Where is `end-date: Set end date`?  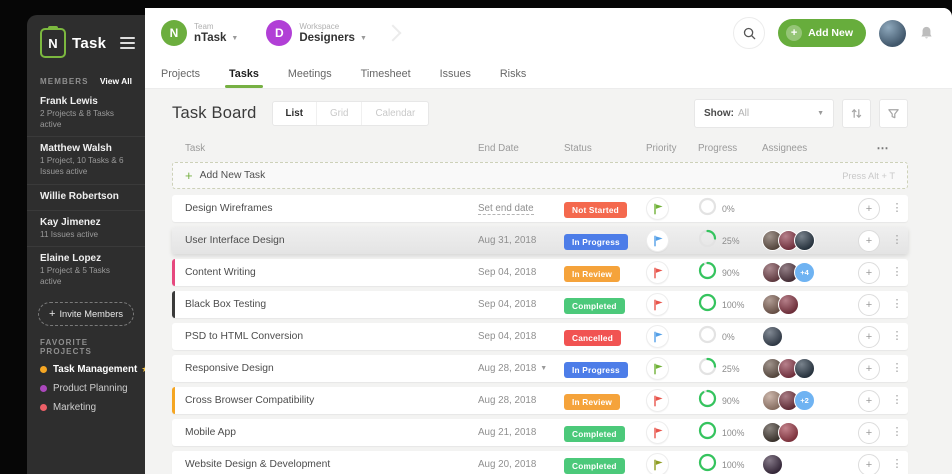
end-date: Set end date is located at coordinates (521, 209).